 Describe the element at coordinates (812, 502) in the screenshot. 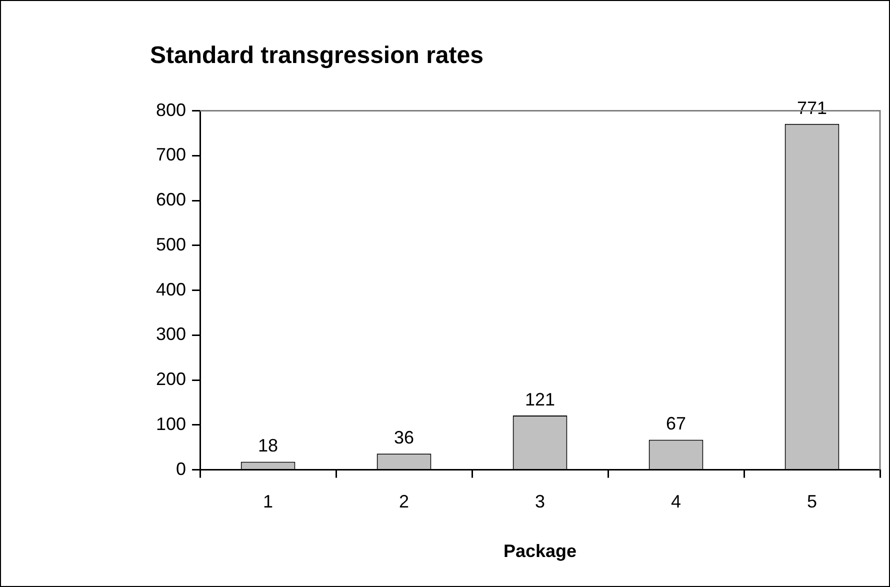

I see `x-tick-label: 5` at that location.